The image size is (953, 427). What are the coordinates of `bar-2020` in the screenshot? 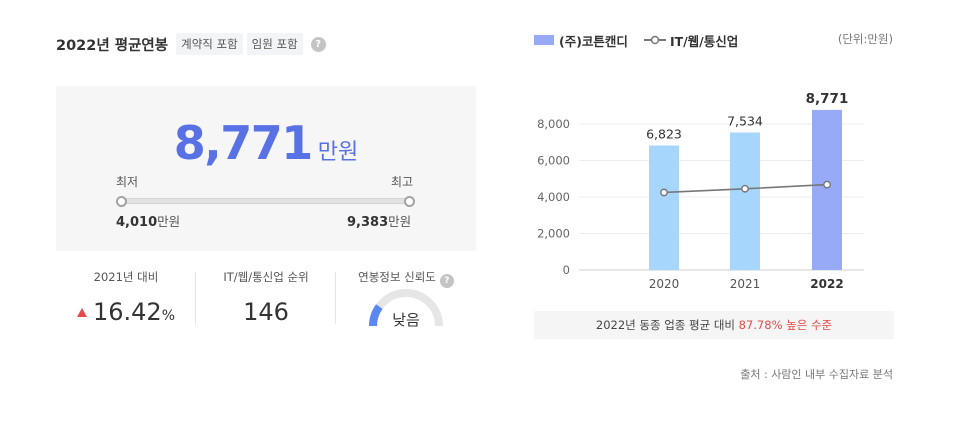 It's located at (664, 207).